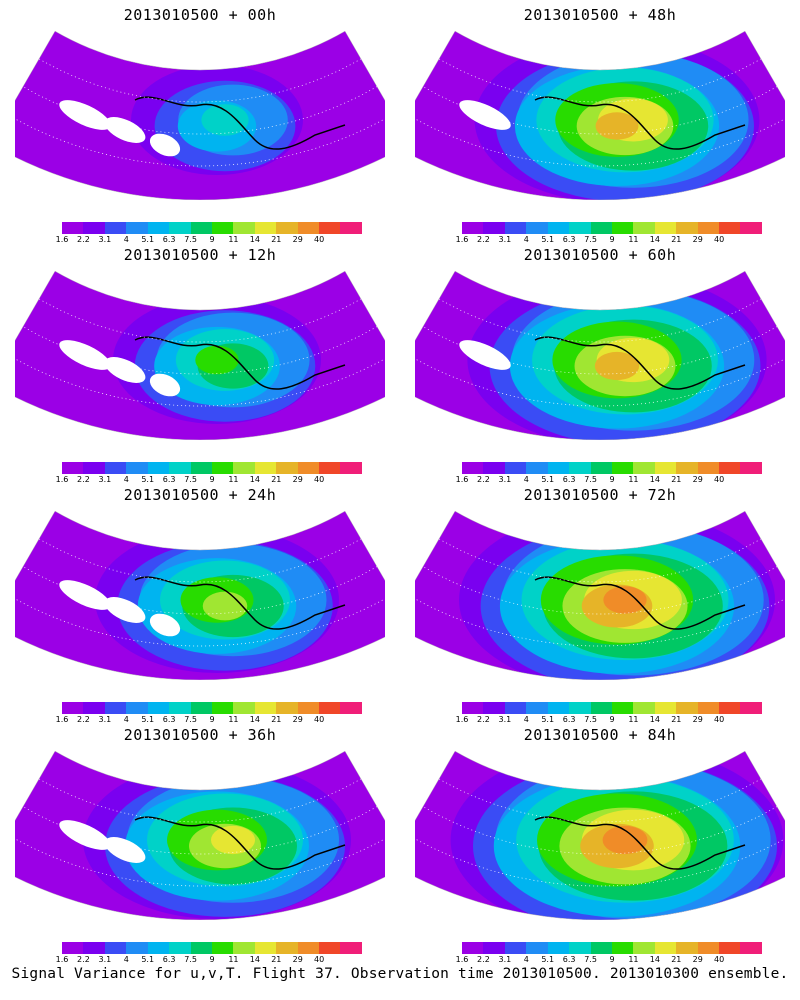 This screenshot has height=1000, width=800. What do you see at coordinates (625, 840) in the screenshot?
I see `variance-contour` at bounding box center [625, 840].